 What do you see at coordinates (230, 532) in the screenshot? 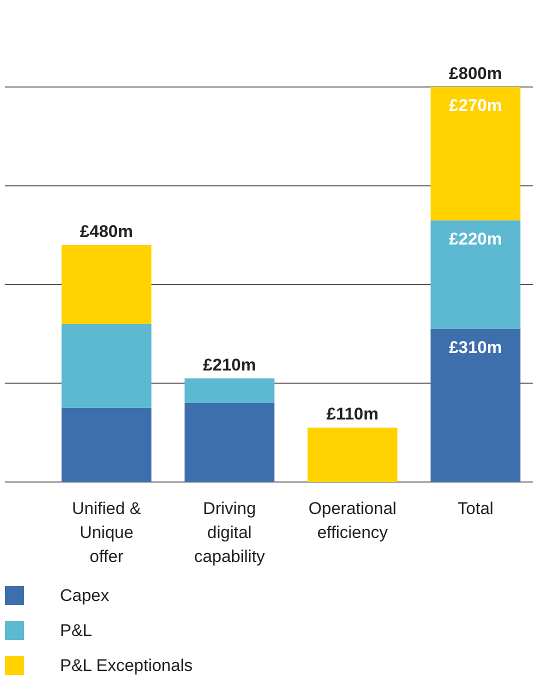
I see `x-tick-label: Driving digital capability` at bounding box center [230, 532].